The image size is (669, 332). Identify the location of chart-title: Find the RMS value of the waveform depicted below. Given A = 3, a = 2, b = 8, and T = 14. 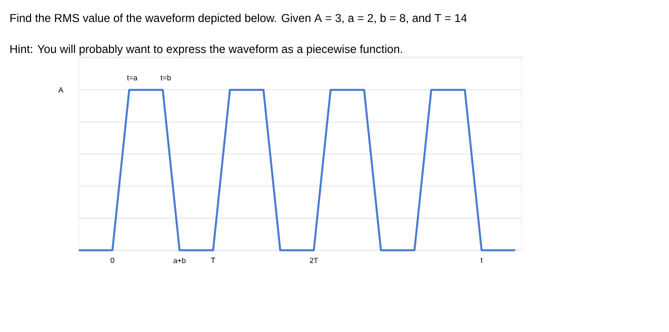
(238, 19).